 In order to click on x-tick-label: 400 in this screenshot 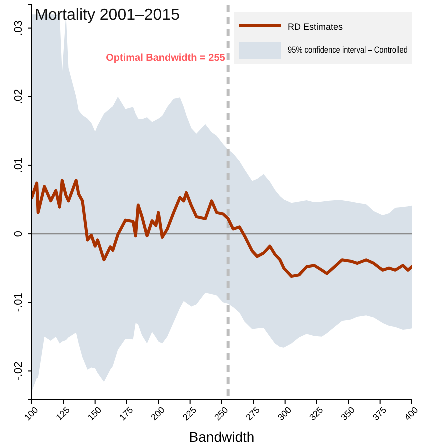, I will do `click(411, 414)`.